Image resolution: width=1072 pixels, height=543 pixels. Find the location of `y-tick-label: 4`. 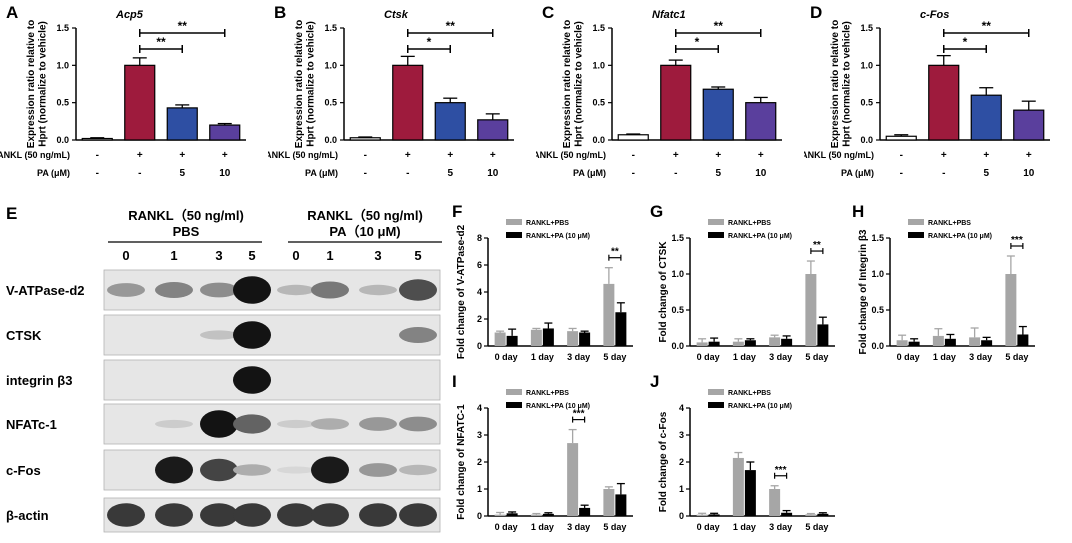

y-tick-label: 4 is located at coordinates (681, 408).